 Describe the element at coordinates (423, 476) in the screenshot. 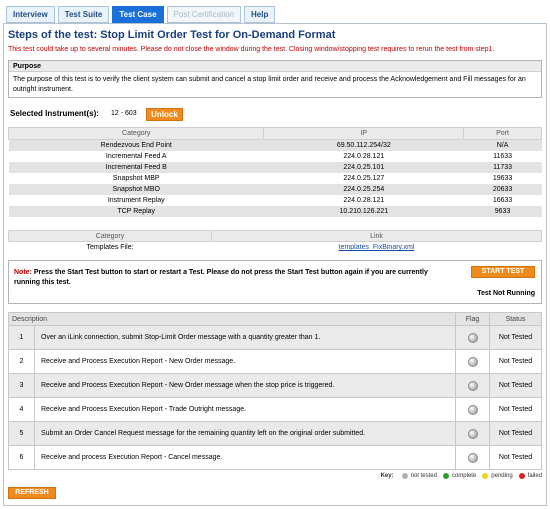

I see `key-not-tested: not tested` at that location.